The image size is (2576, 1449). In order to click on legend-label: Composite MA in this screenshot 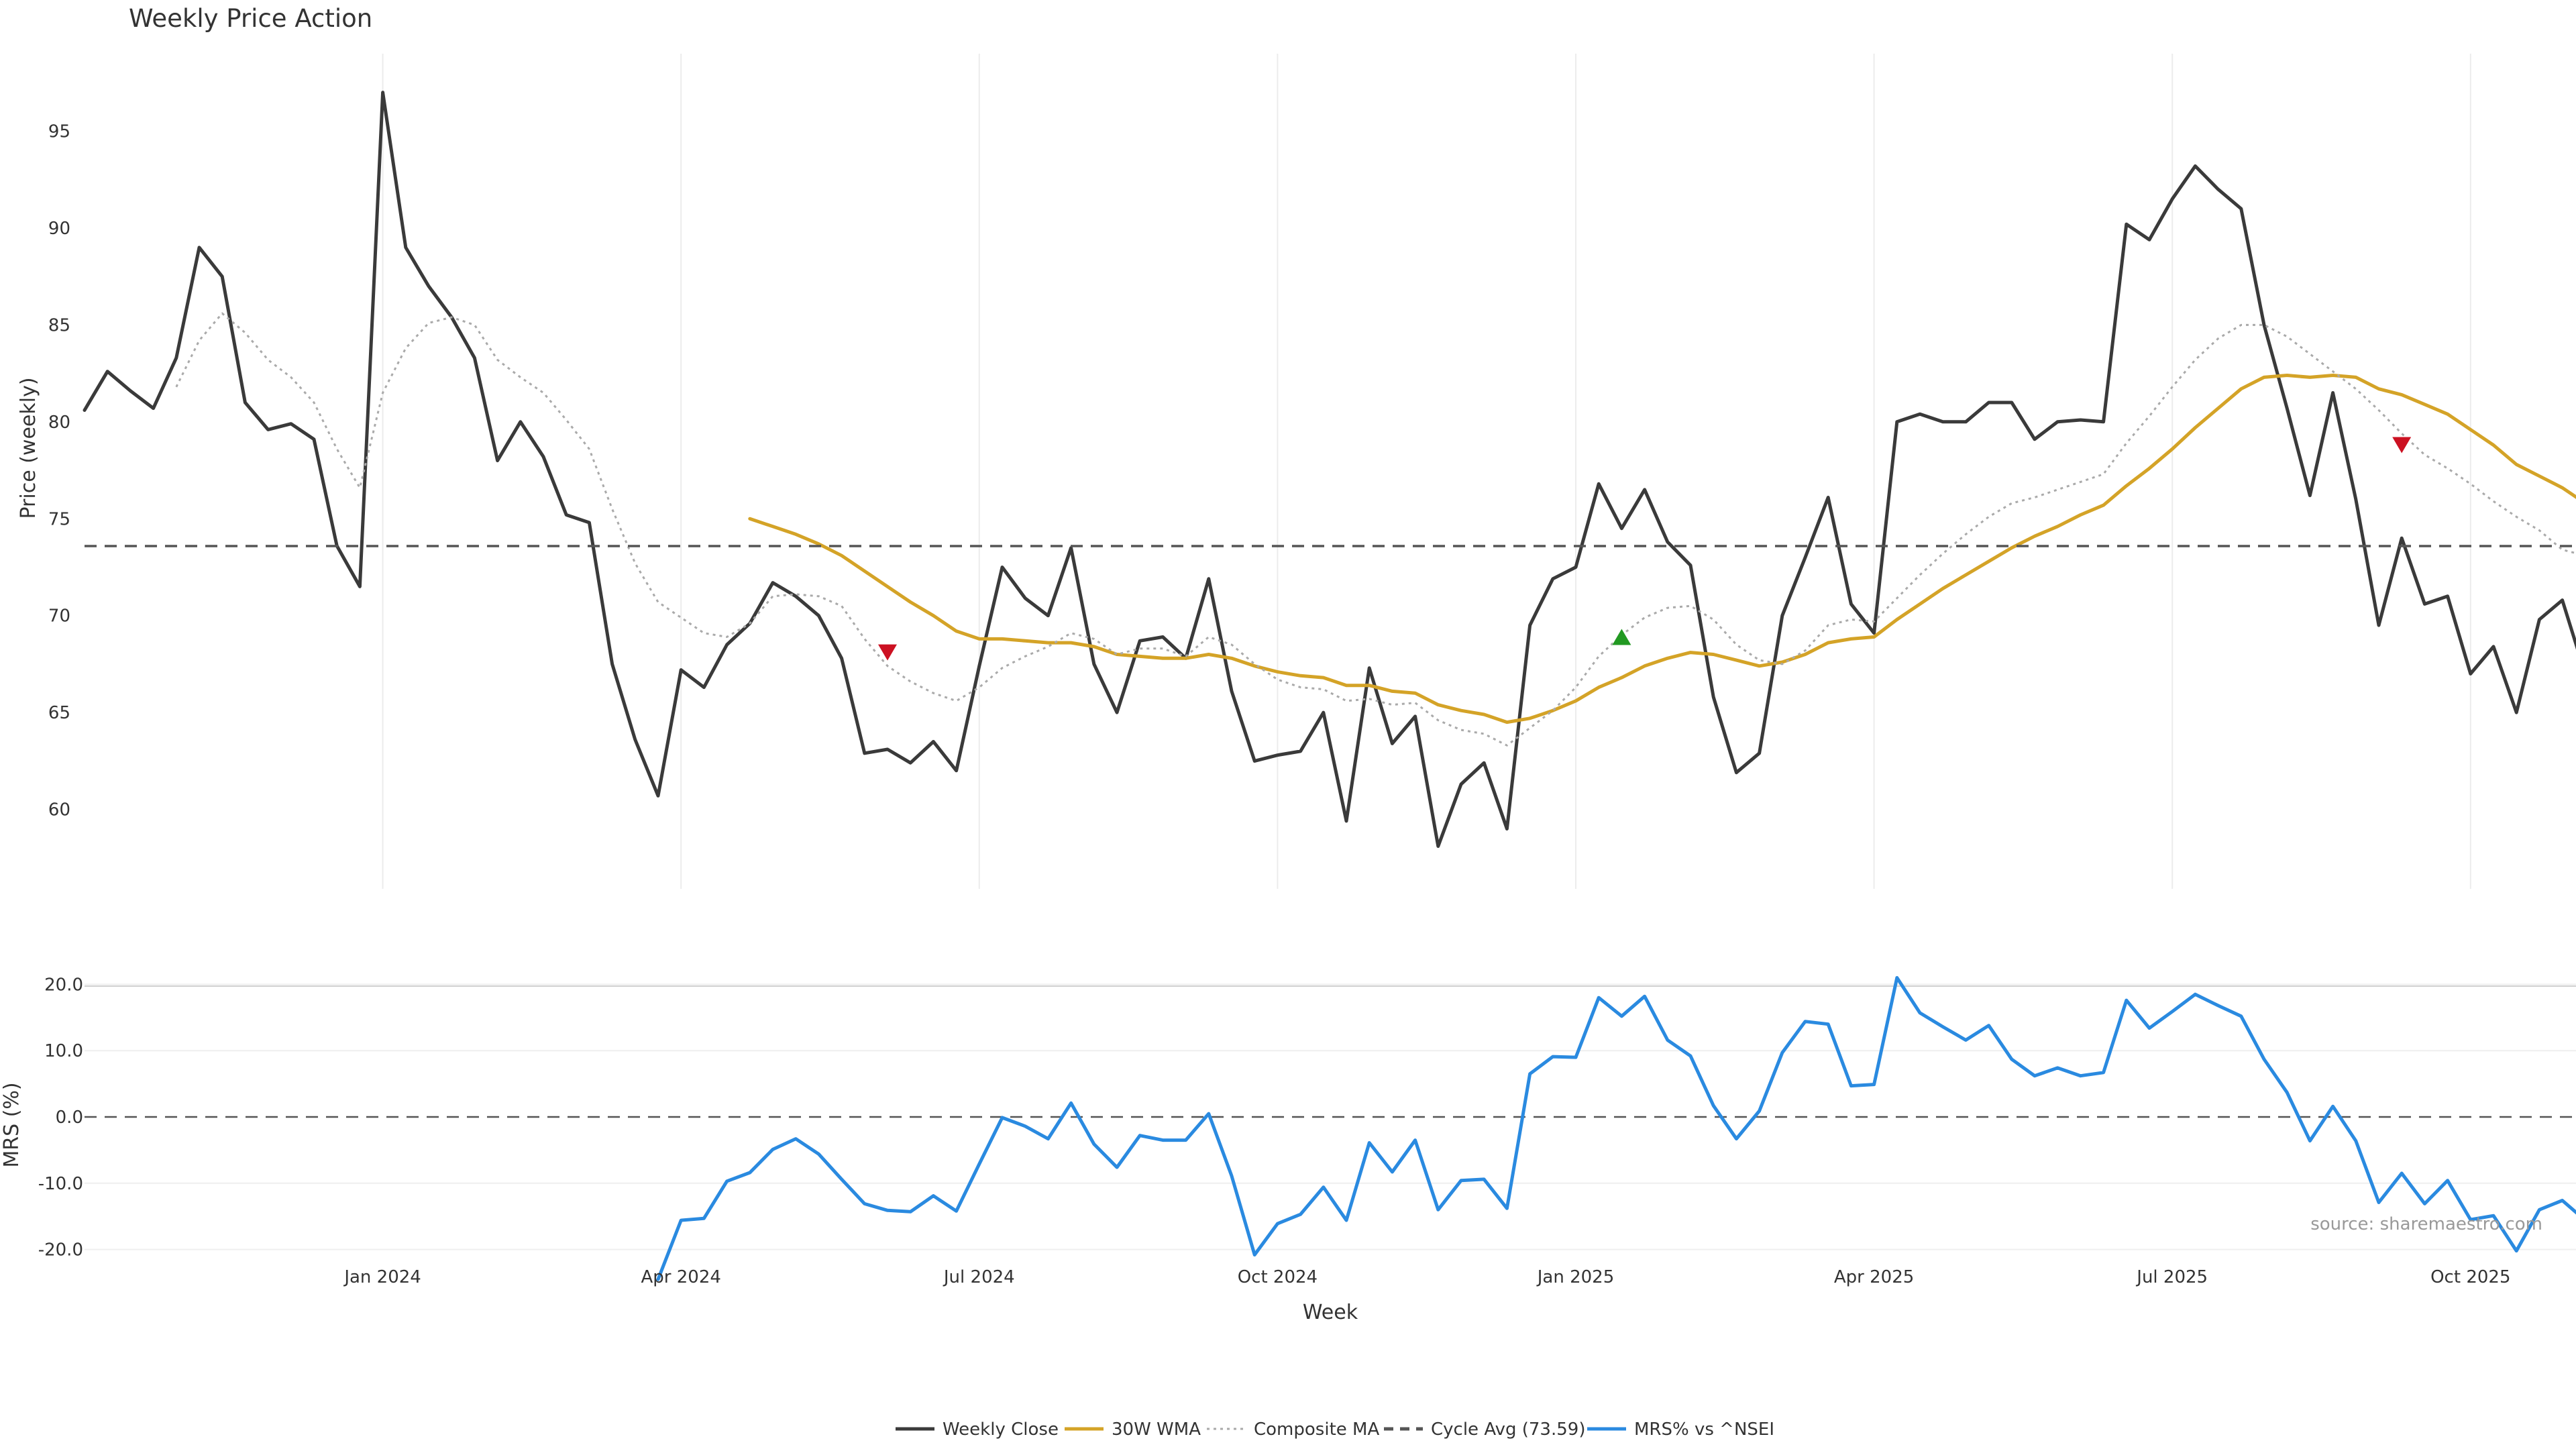, I will do `click(1316, 1429)`.